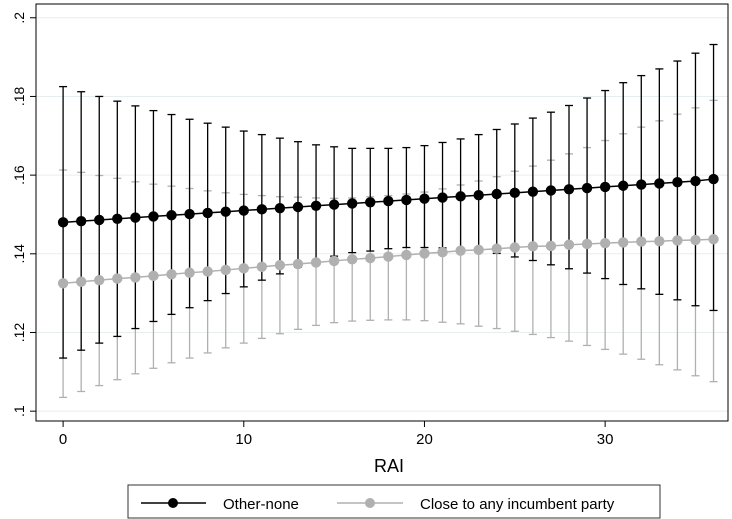 The image size is (732, 519). Describe the element at coordinates (424, 439) in the screenshot. I see `x-tick-label-2: 20` at that location.